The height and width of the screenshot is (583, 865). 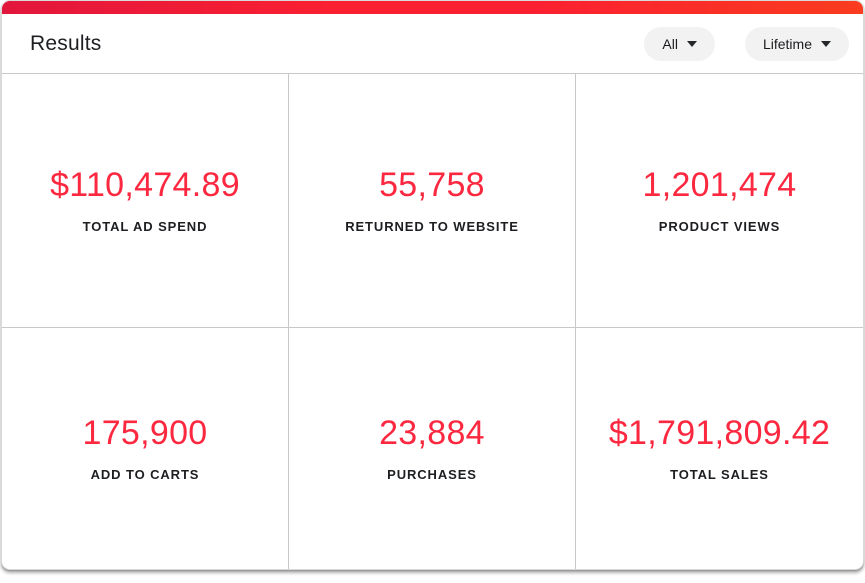 What do you see at coordinates (145, 475) in the screenshot?
I see `metric-label: ADD TO CARTS` at bounding box center [145, 475].